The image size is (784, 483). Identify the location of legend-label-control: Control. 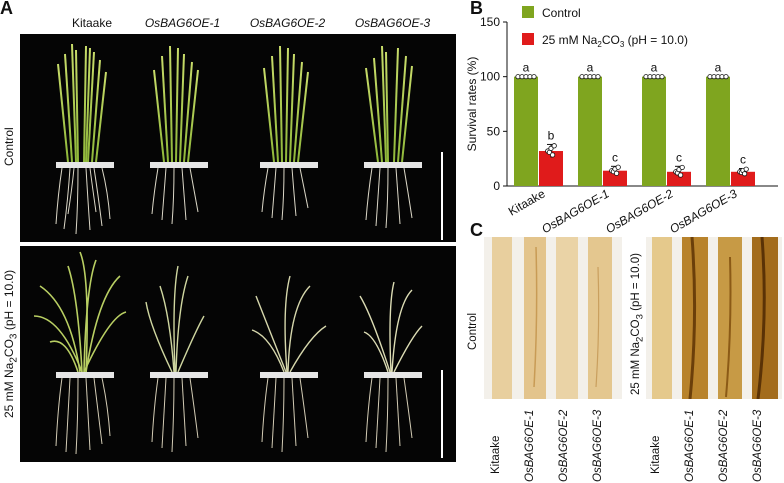
(561, 13).